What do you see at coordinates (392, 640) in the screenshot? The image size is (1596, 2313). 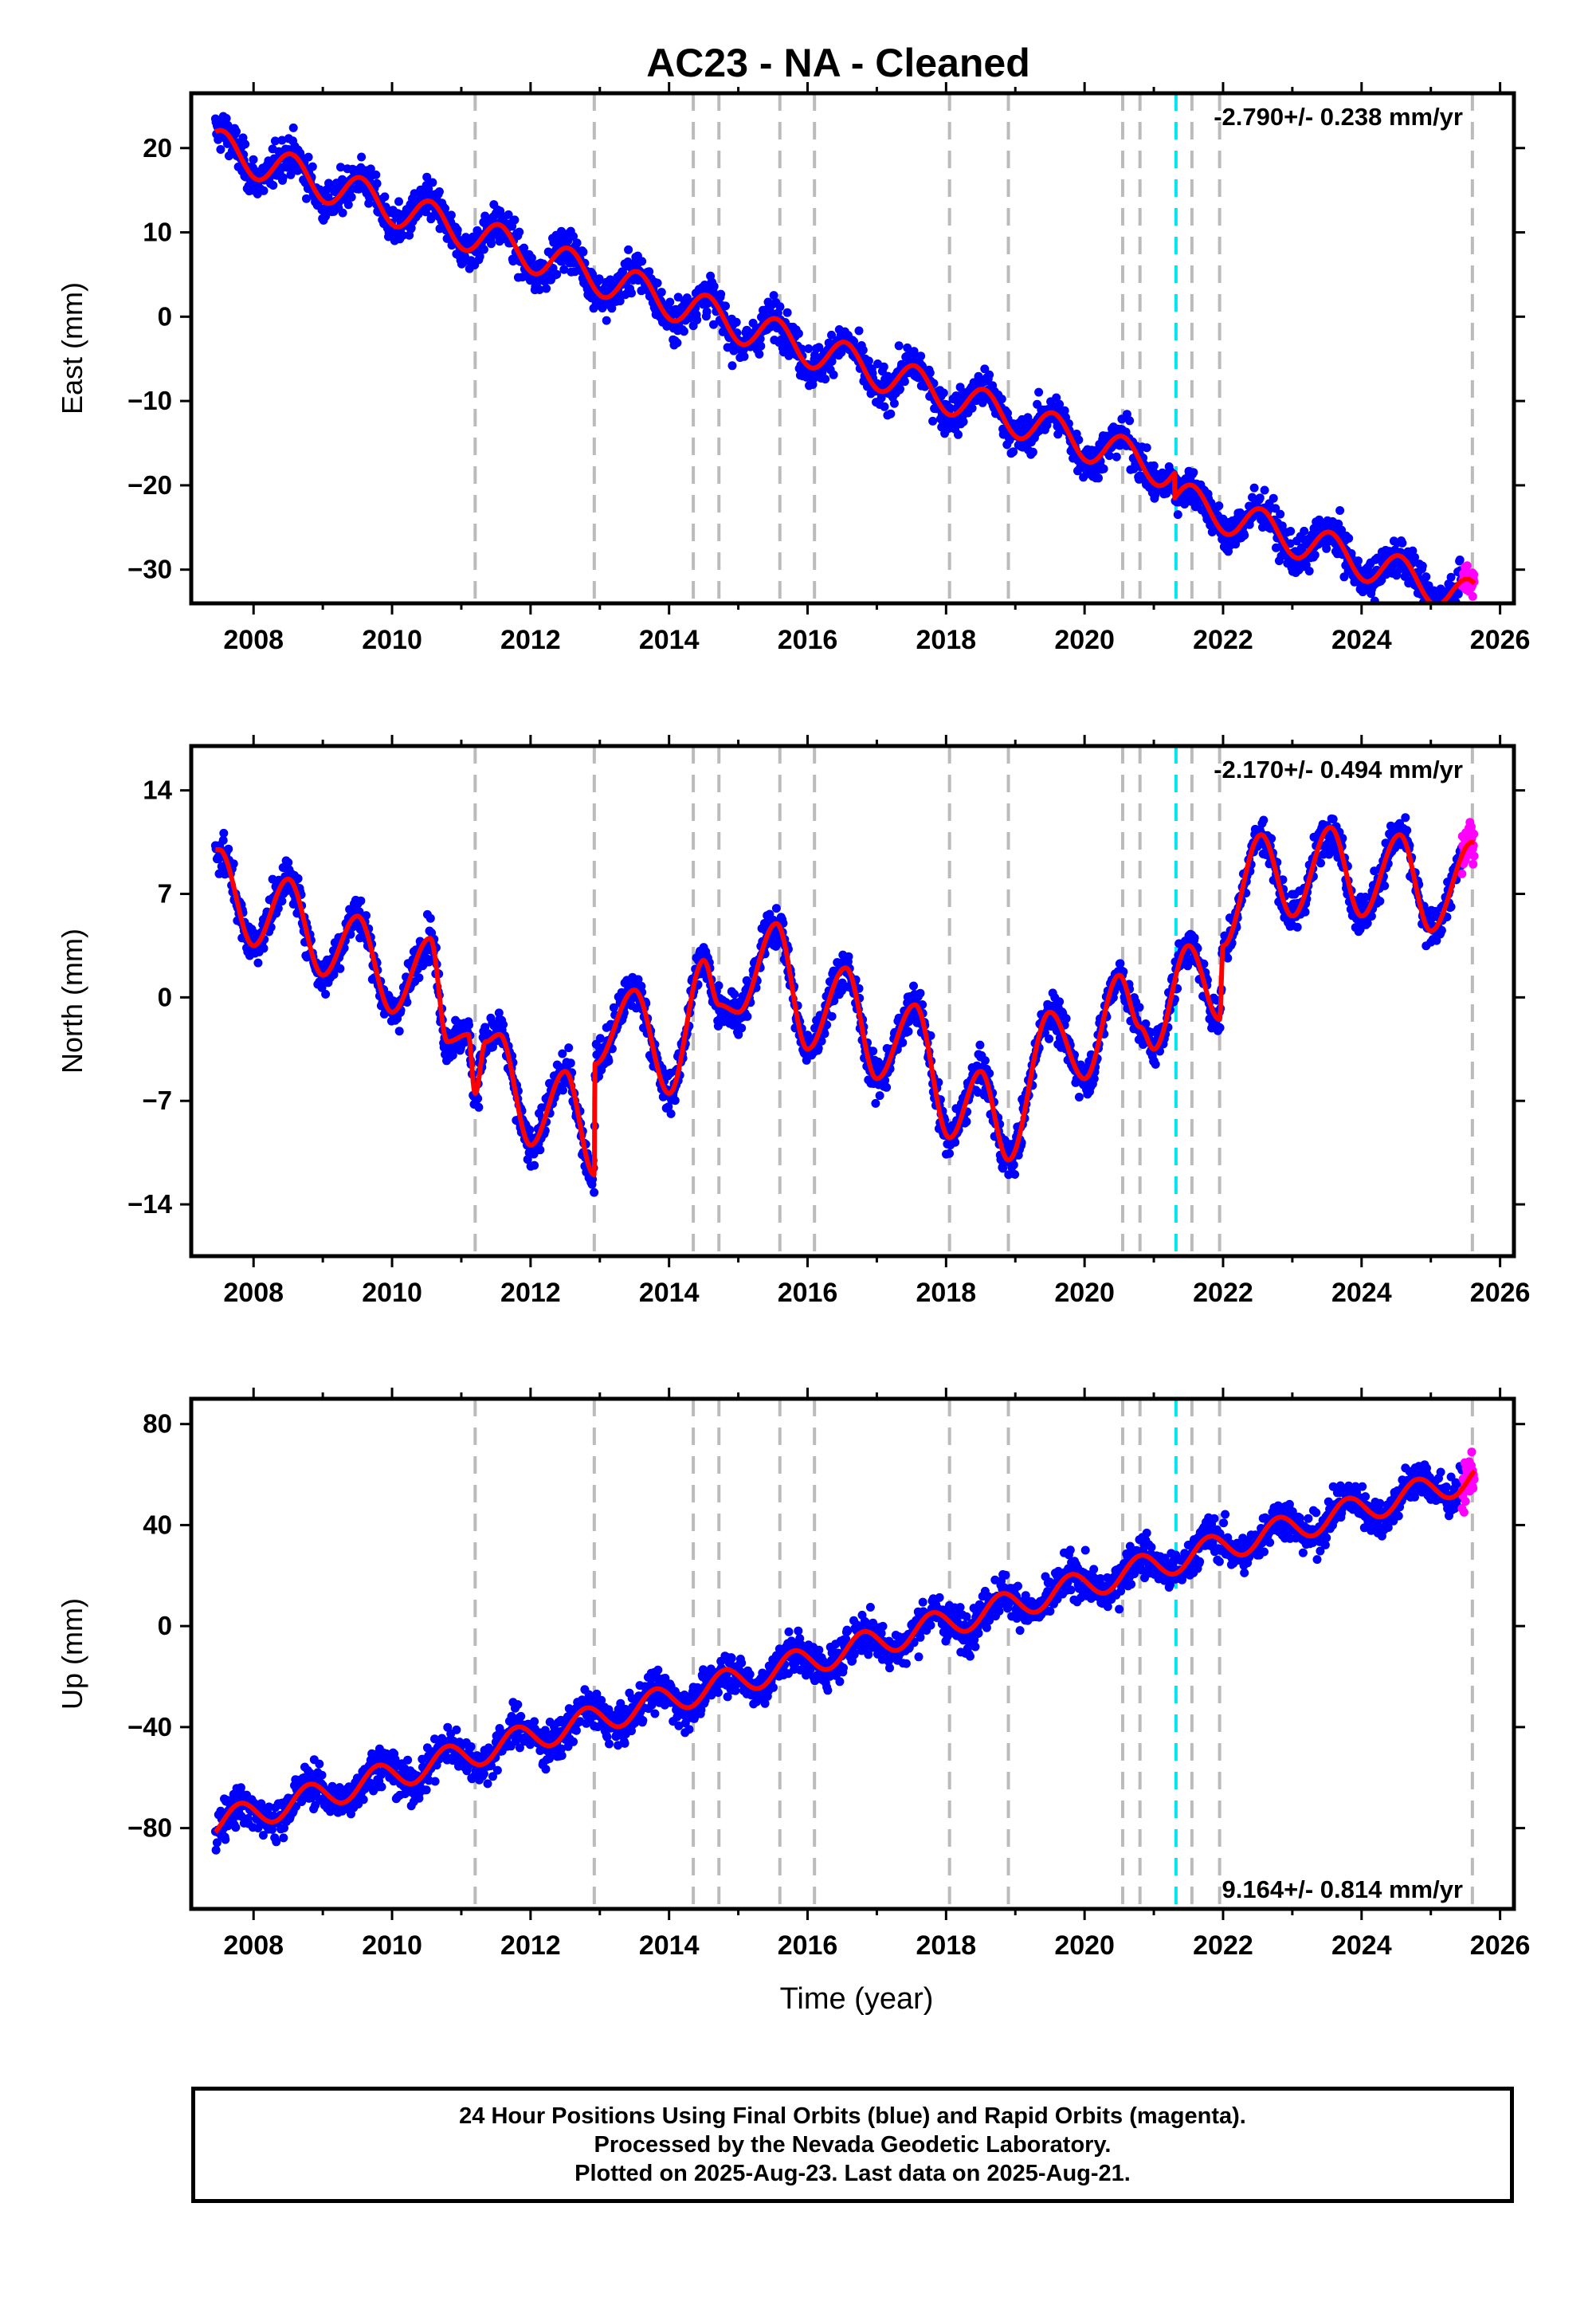 I see `x-tick-label: 2010` at bounding box center [392, 640].